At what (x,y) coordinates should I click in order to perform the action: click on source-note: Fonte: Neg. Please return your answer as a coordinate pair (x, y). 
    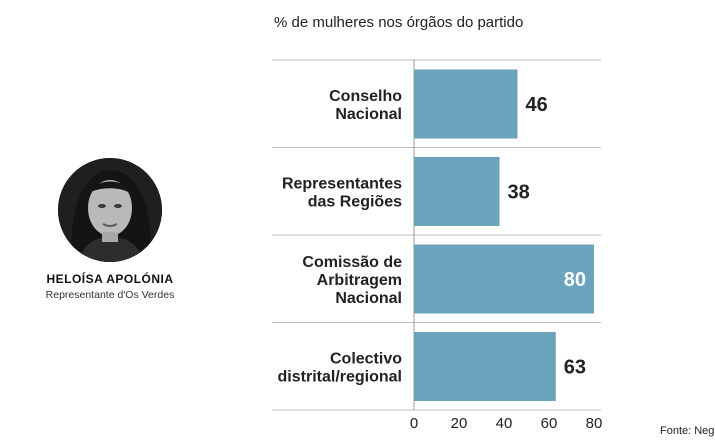
    Looking at the image, I should click on (687, 431).